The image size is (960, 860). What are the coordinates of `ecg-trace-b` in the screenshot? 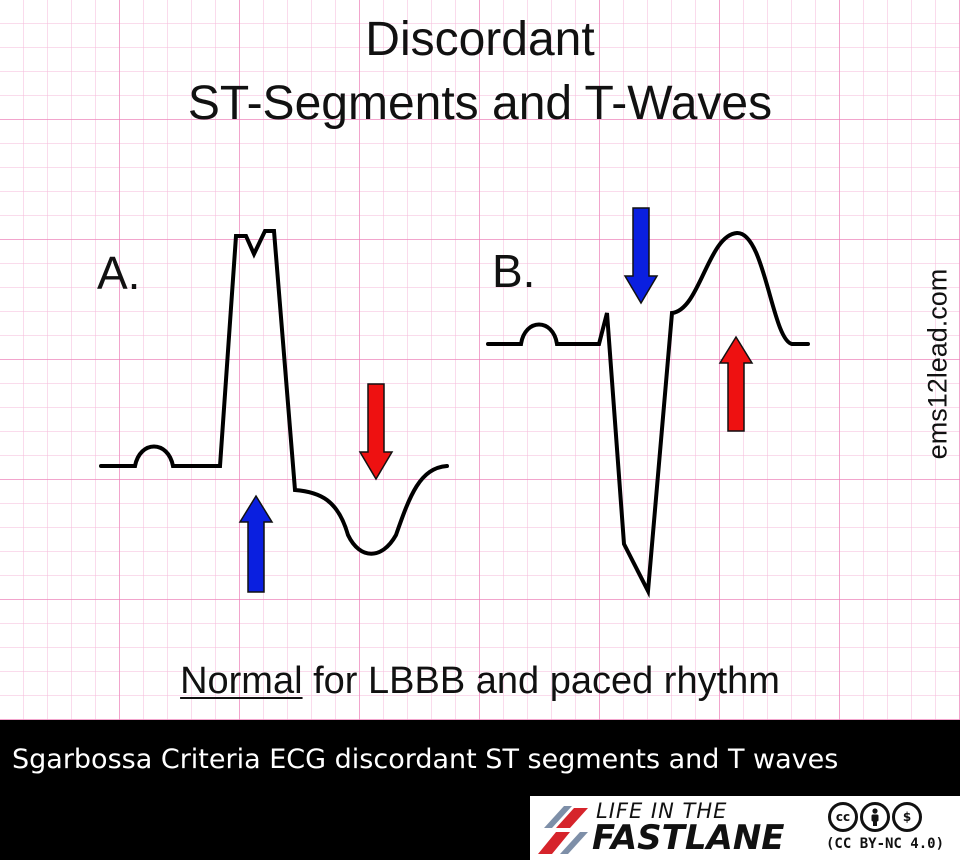 It's located at (648, 414).